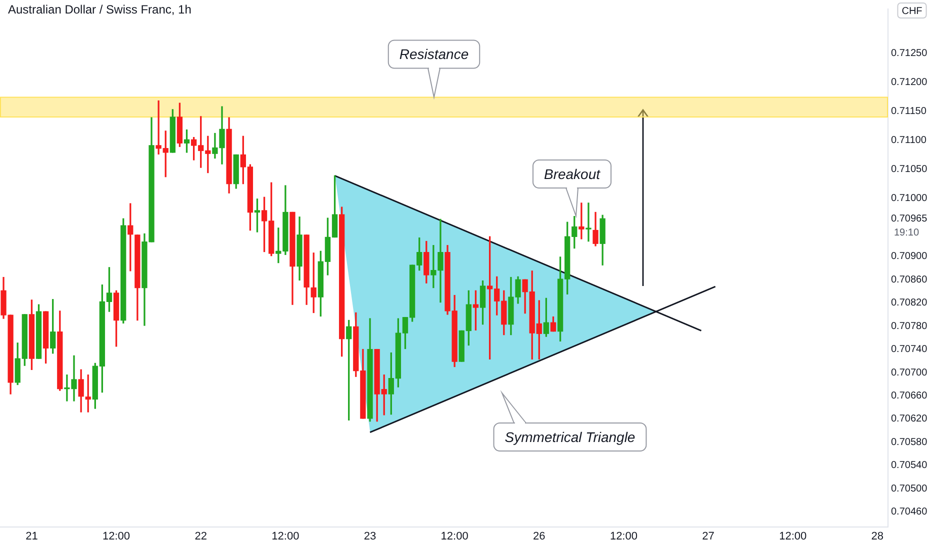 Image resolution: width=932 pixels, height=550 pixels. I want to click on y-tick-label: 0.71250, so click(909, 53).